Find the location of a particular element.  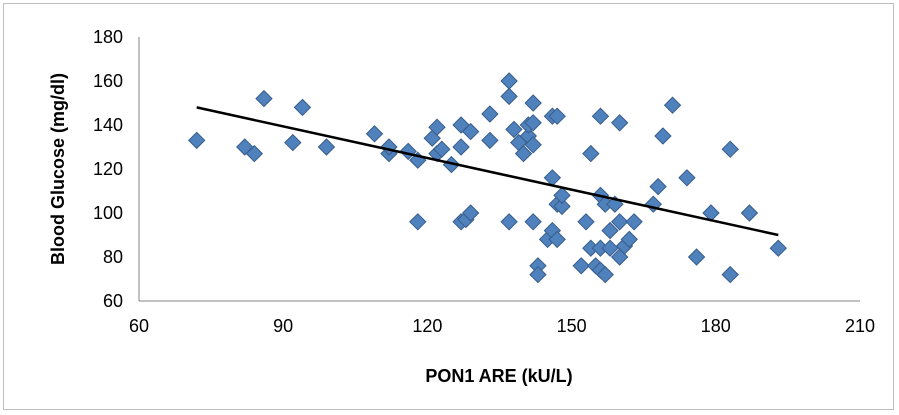

y-axis-title: Blood Glucose (mg/dl) is located at coordinates (58, 169).